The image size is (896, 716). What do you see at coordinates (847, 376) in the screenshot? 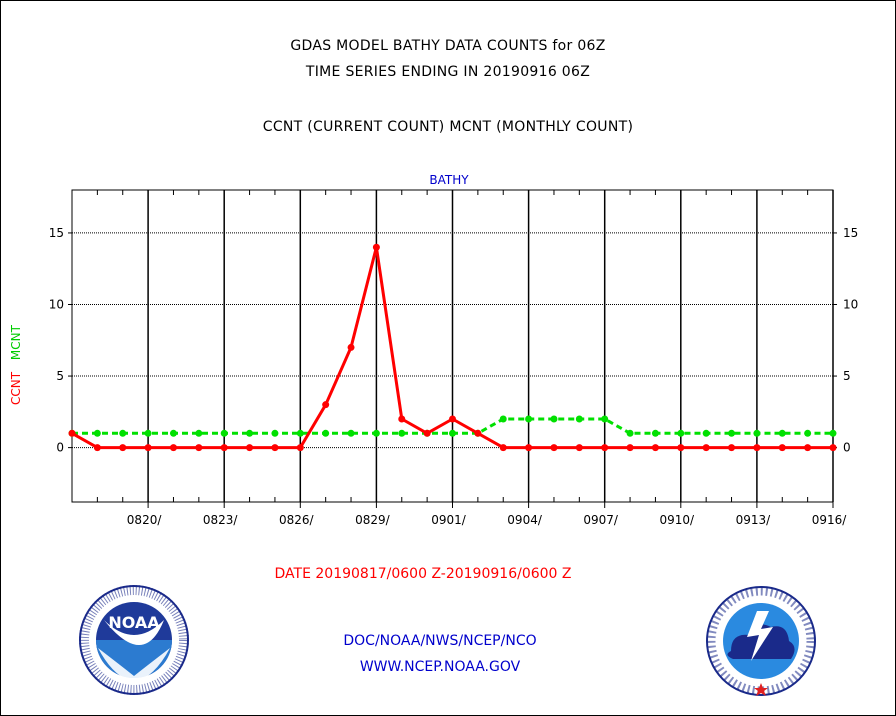
I see `y-tick-label-right: 5` at bounding box center [847, 376].